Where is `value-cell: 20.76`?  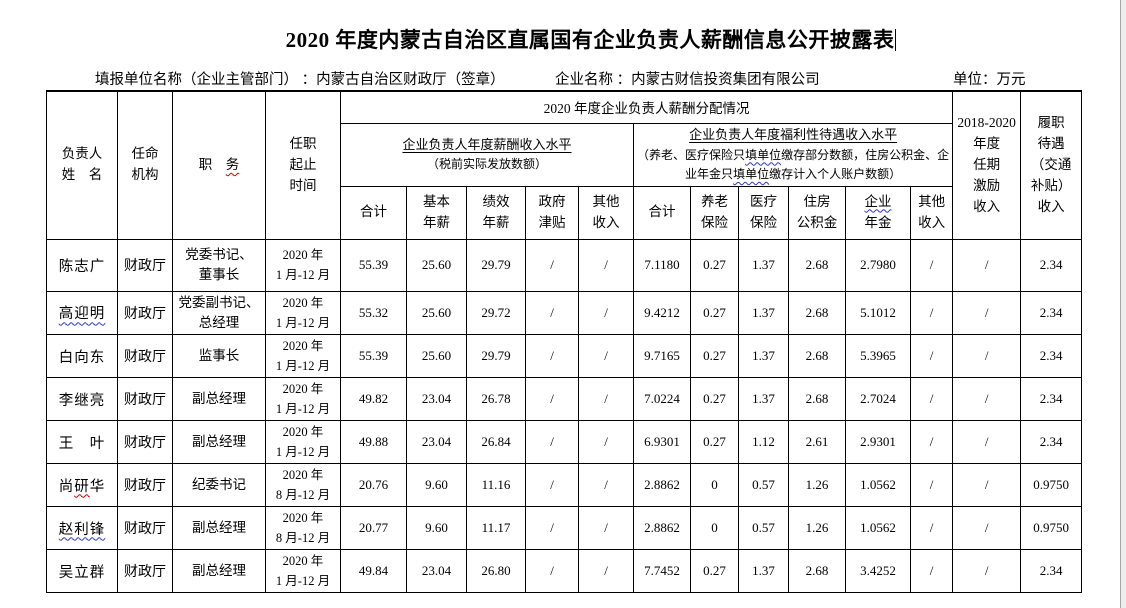
value-cell: 20.76 is located at coordinates (373, 485).